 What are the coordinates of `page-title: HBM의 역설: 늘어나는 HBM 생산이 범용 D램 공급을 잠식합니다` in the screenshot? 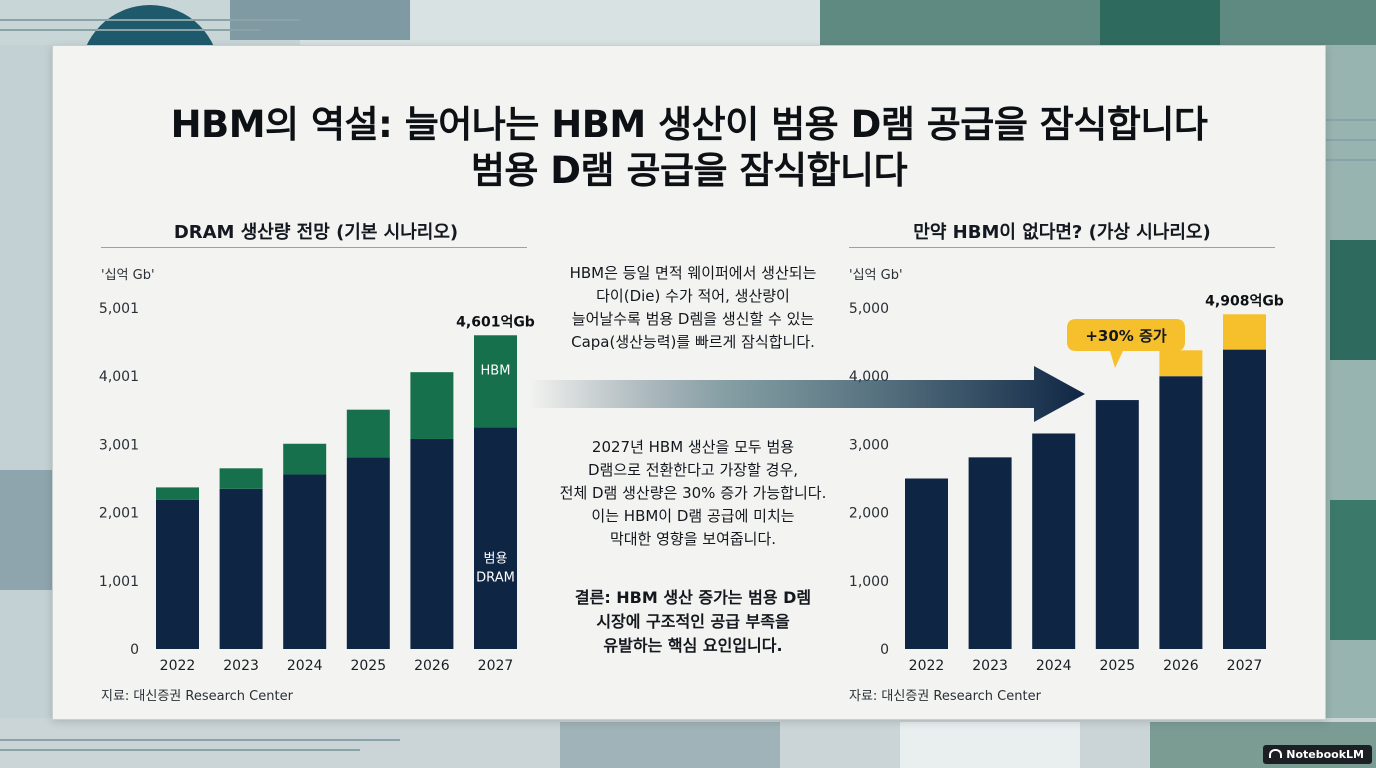 It's located at (689, 124).